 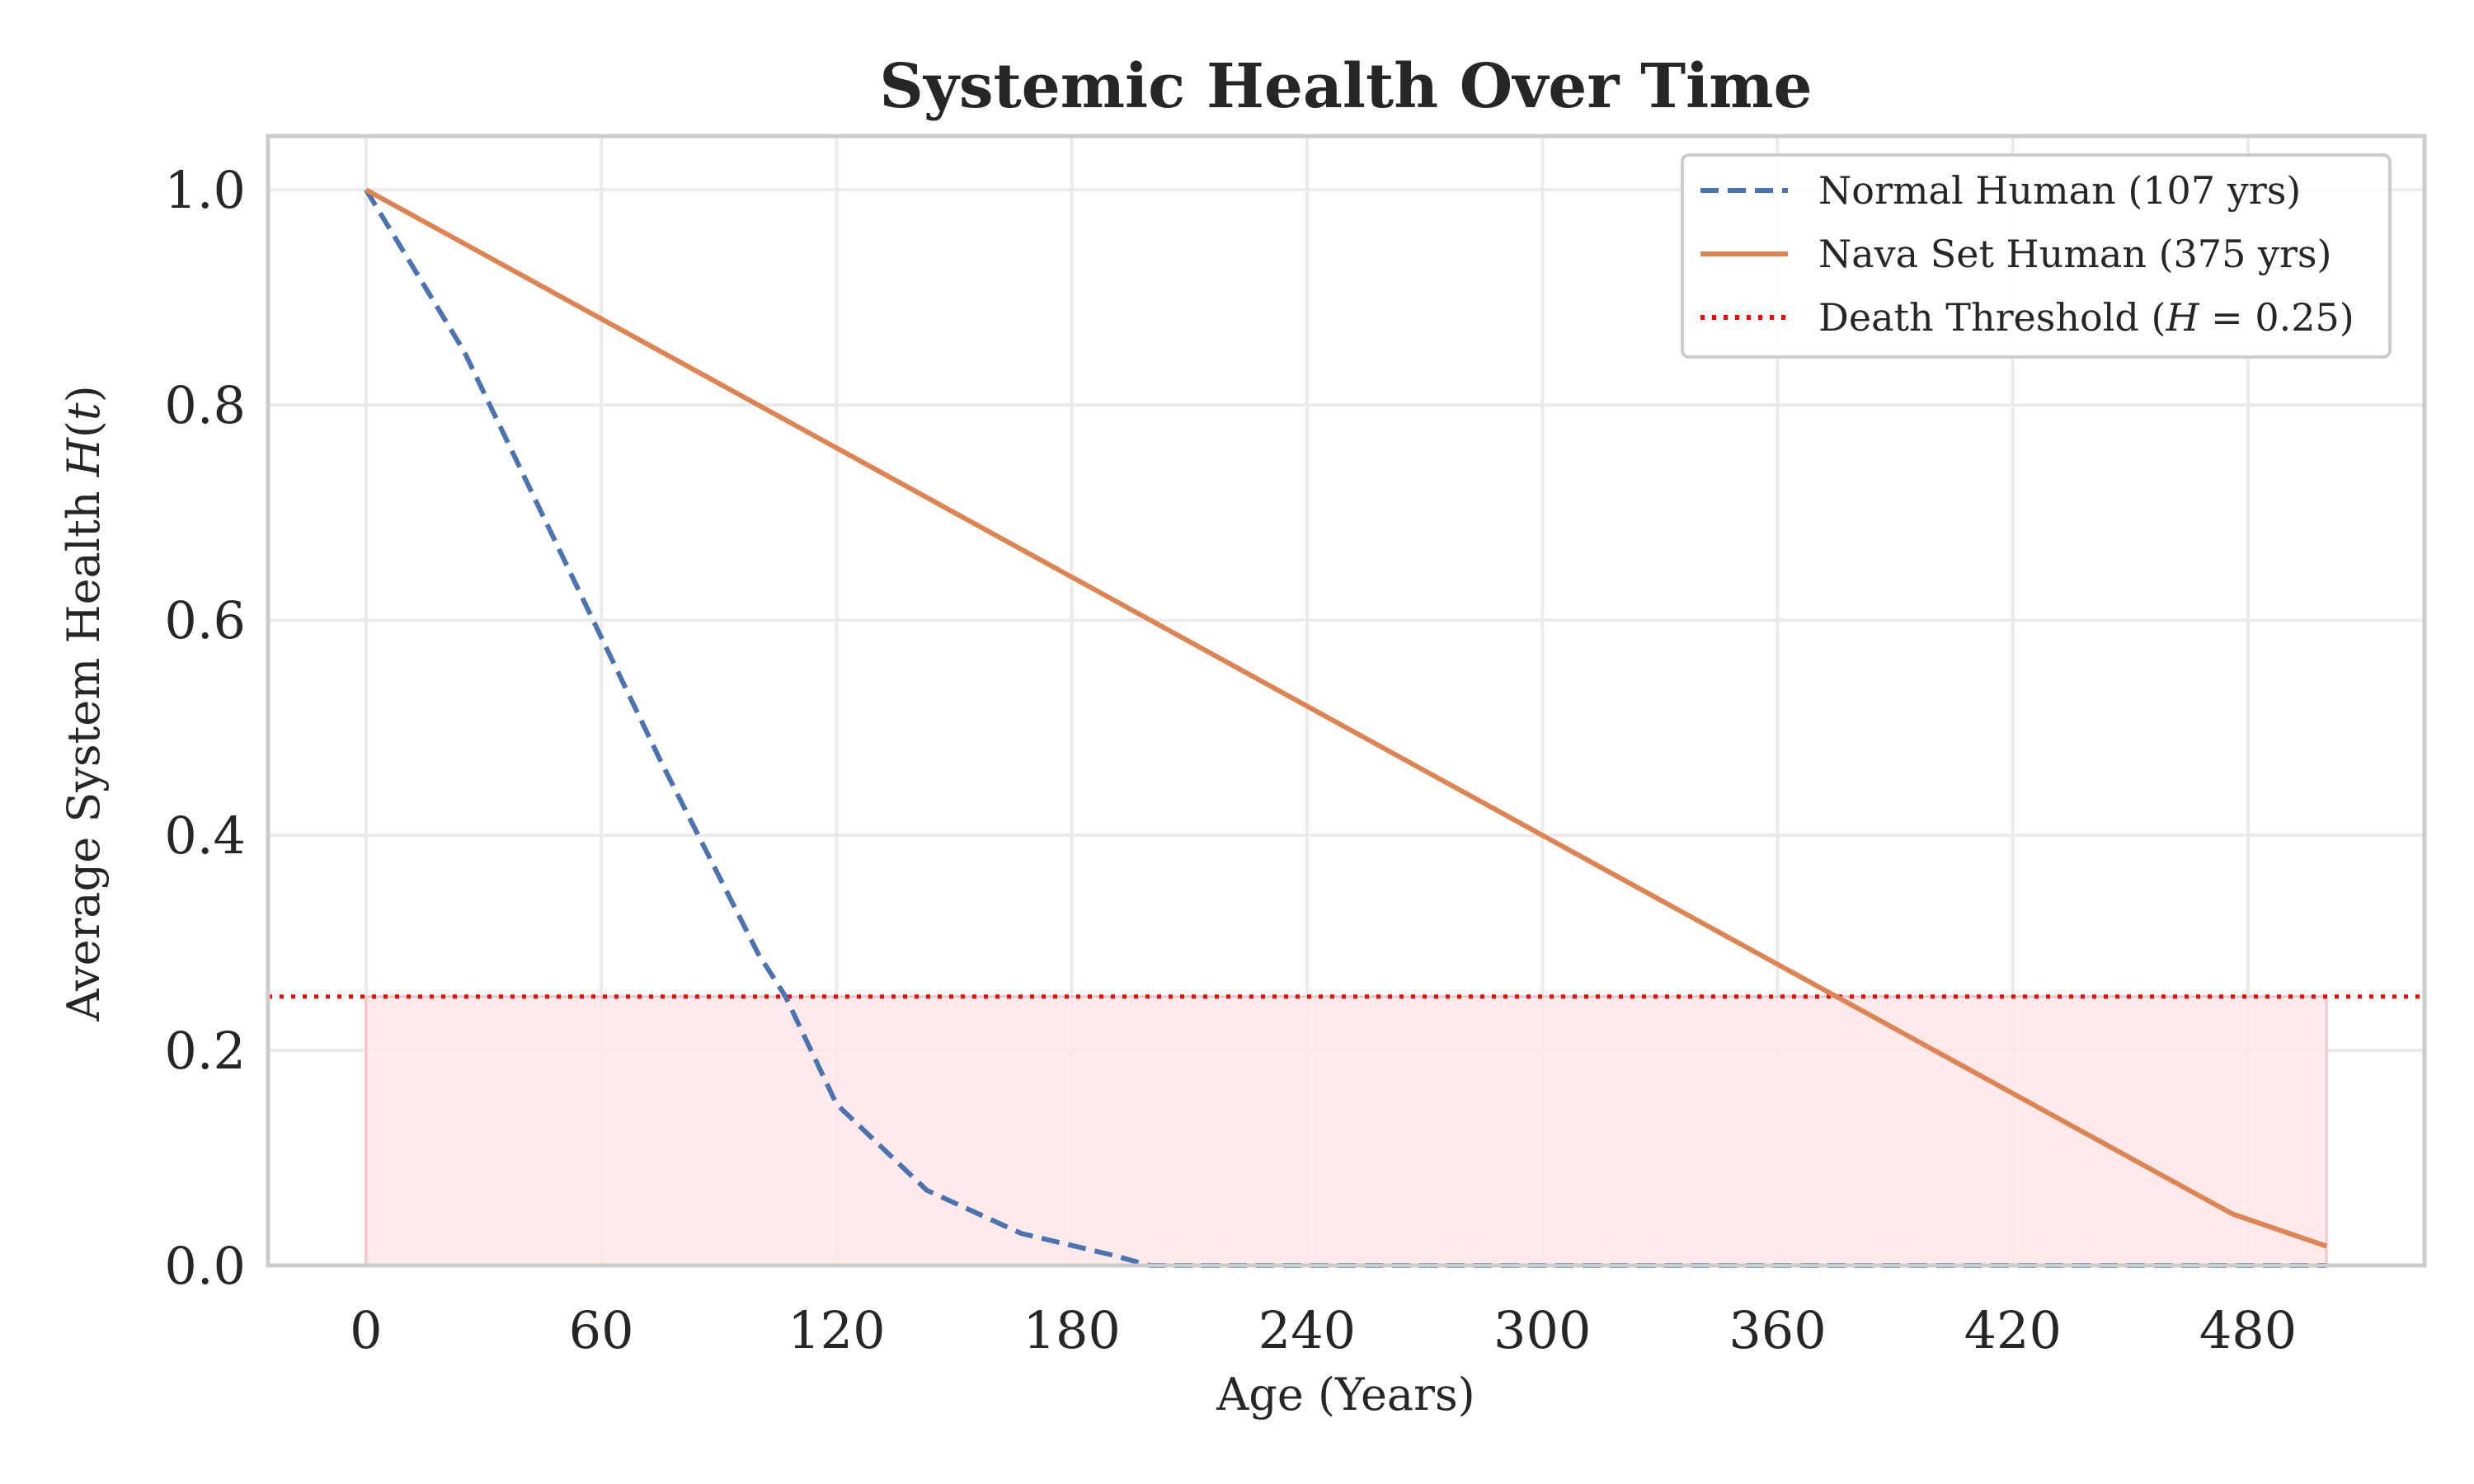 What do you see at coordinates (1542, 1330) in the screenshot?
I see `x-tick-label: 300` at bounding box center [1542, 1330].